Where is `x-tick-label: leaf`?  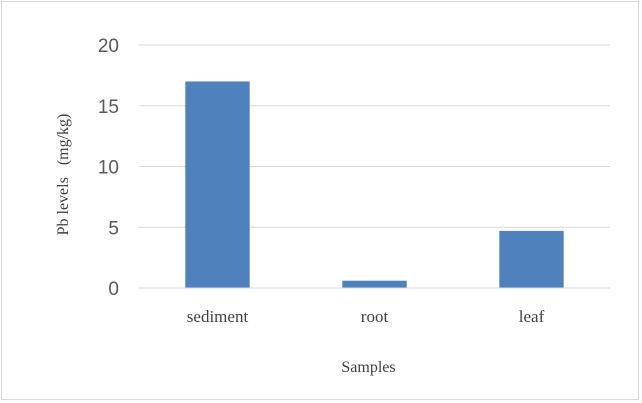
x-tick-label: leaf is located at coordinates (532, 316).